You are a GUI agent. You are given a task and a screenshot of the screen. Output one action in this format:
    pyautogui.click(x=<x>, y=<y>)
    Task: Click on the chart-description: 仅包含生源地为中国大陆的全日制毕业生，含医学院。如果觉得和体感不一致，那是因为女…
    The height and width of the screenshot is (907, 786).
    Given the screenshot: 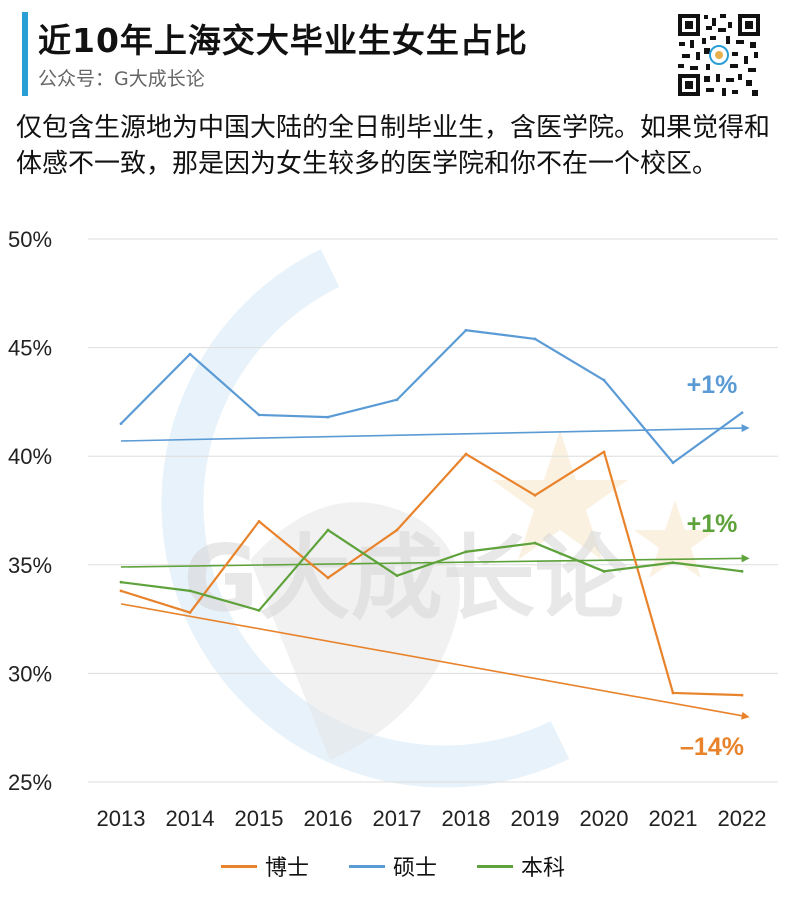 What is the action you would take?
    pyautogui.click(x=393, y=146)
    